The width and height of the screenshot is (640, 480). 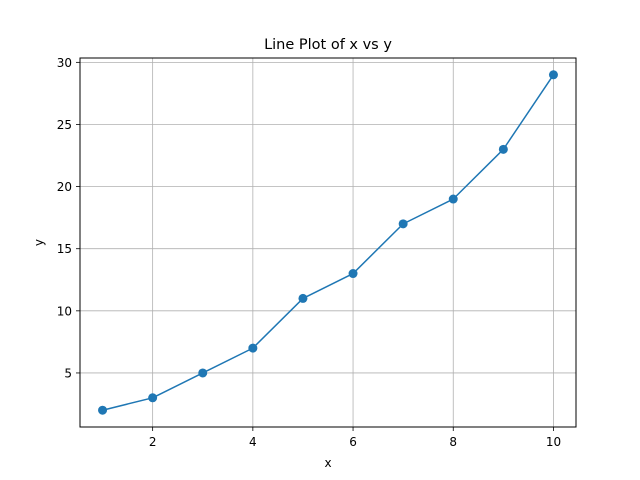 What do you see at coordinates (253, 442) in the screenshot?
I see `x-tick-label: 4` at bounding box center [253, 442].